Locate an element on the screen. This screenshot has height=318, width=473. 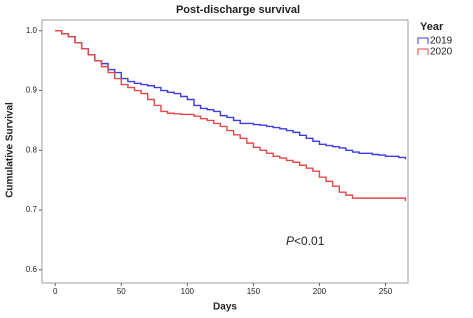
y-tick-label: 0.9 is located at coordinates (32, 90).